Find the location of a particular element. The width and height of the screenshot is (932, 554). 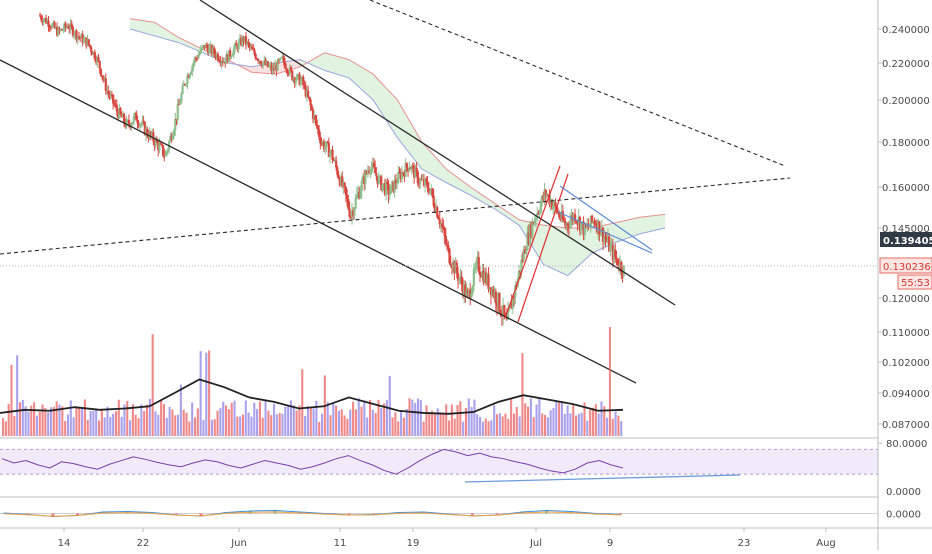

rsi-band is located at coordinates (439, 462).